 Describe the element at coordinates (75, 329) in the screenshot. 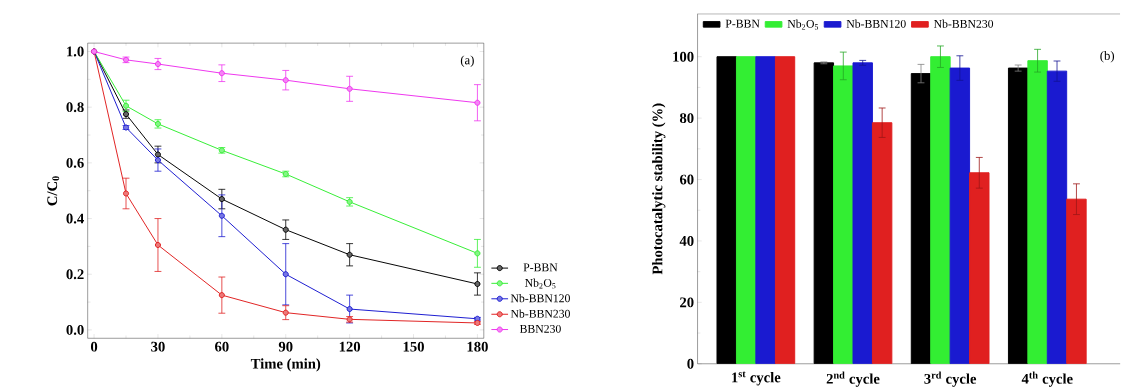

I see `y-tick-label: 0.0` at that location.